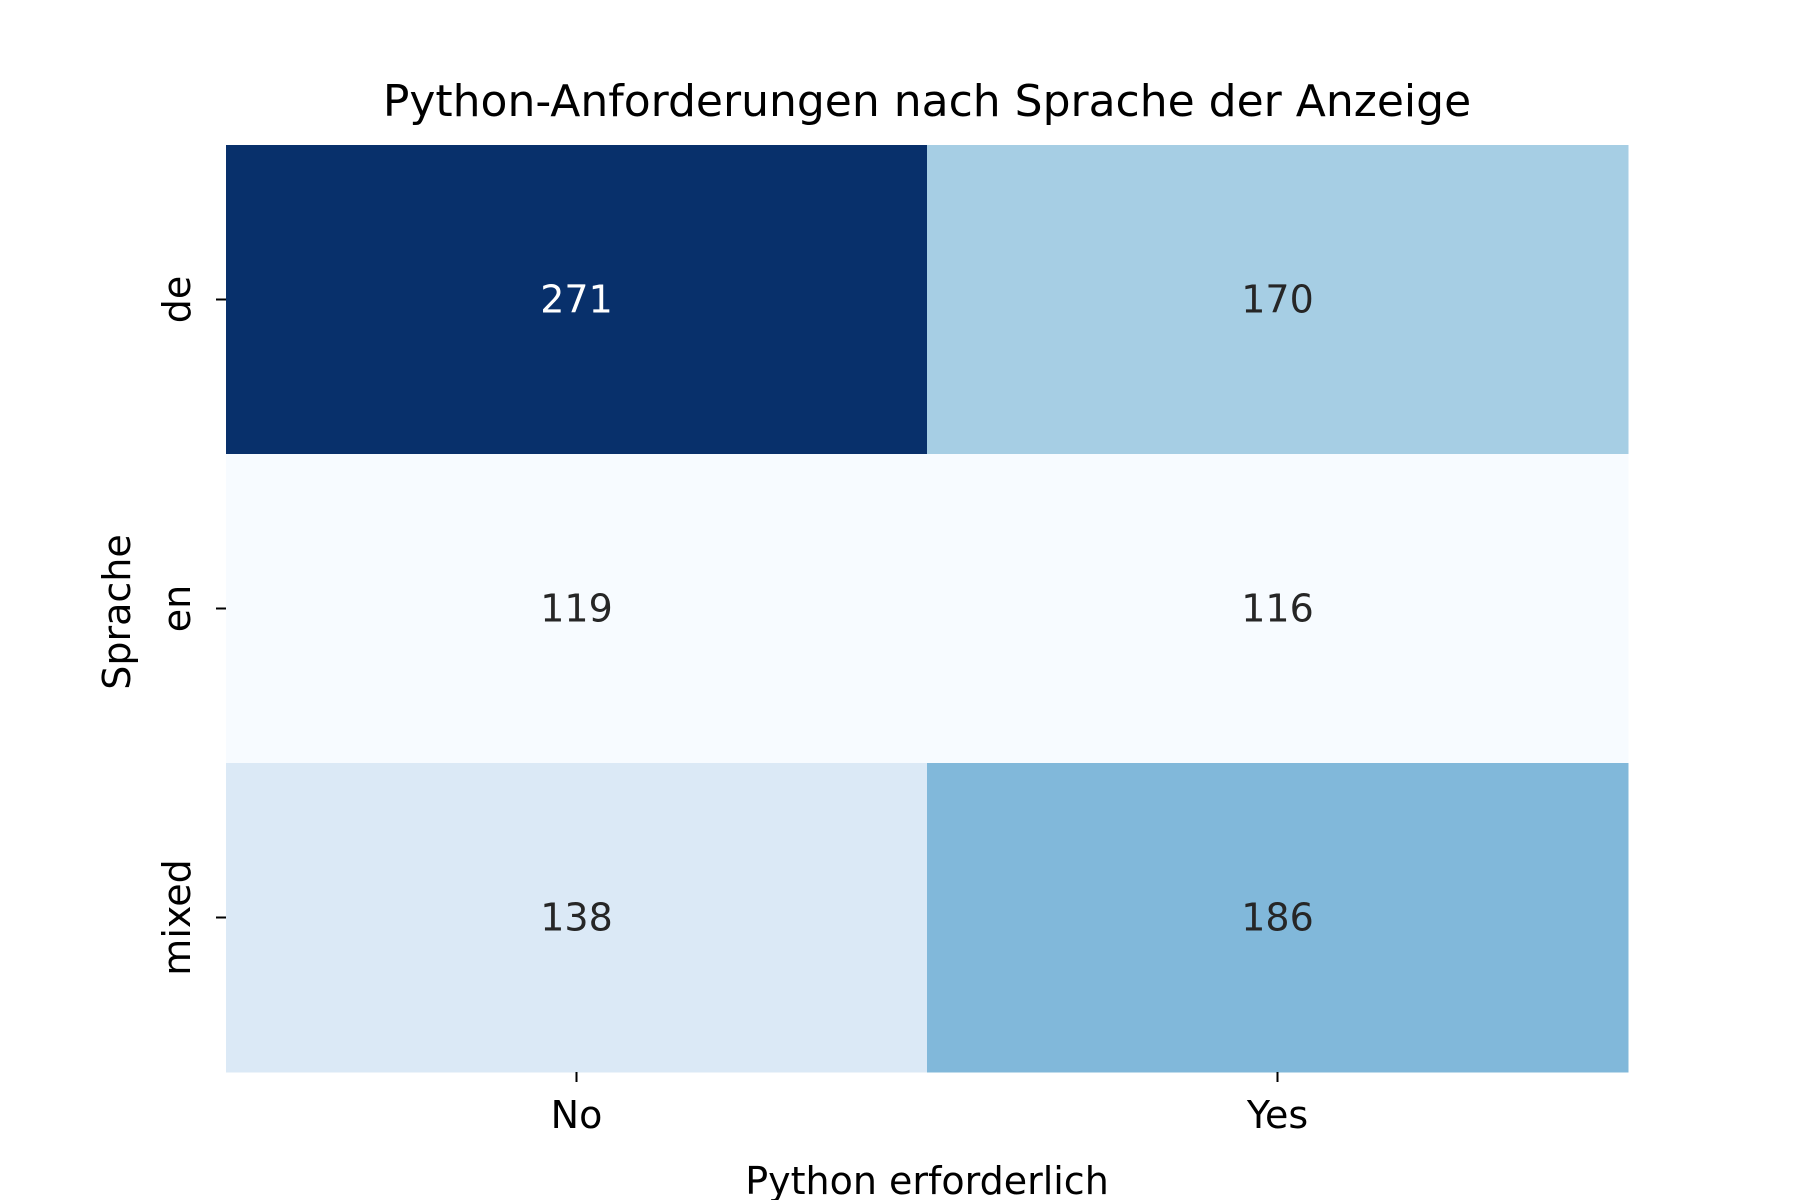  What do you see at coordinates (577, 1115) in the screenshot?
I see `x-tick-label: No` at bounding box center [577, 1115].